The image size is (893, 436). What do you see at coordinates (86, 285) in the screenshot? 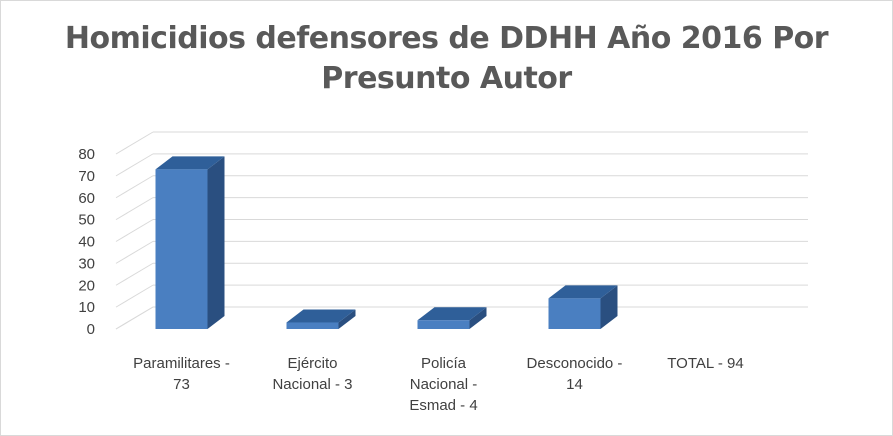
I see `y-tick-label: 20` at bounding box center [86, 285].